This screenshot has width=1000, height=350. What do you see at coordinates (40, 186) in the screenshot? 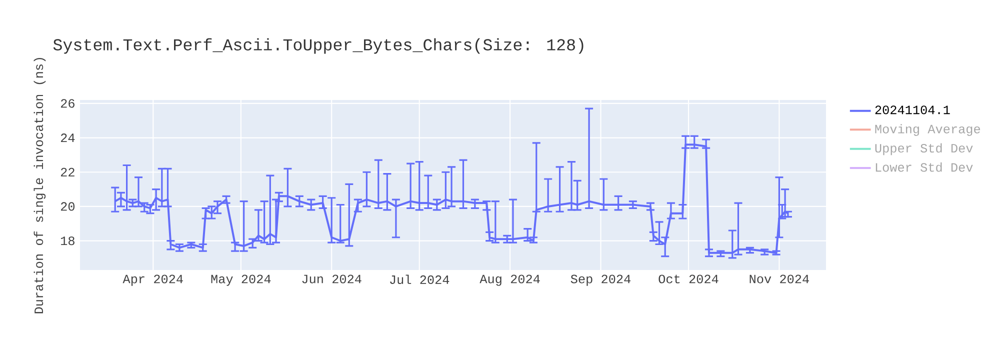
I see `y-axis-title: Duration of single invocation (ns)` at bounding box center [40, 186].